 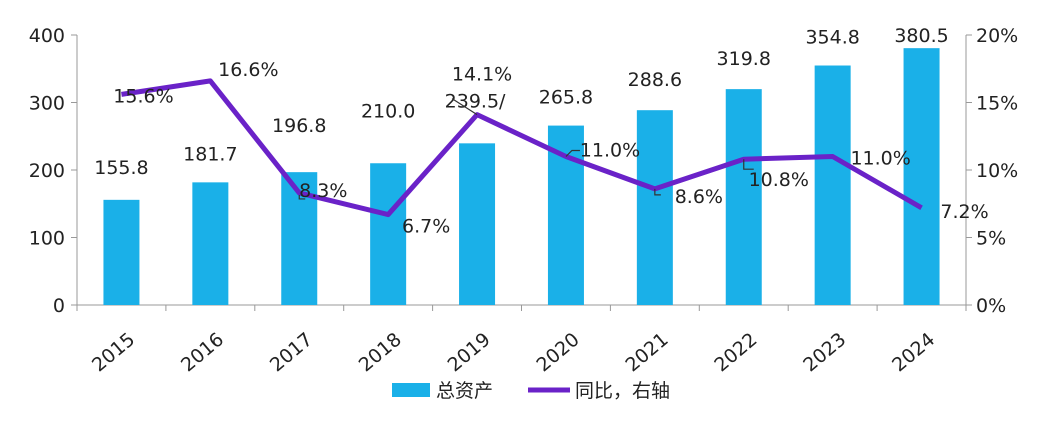 What do you see at coordinates (655, 80) in the screenshot?
I see `bar-data-label: 288.6` at bounding box center [655, 80].